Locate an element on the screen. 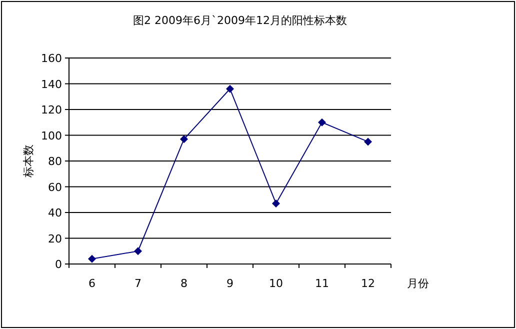  y-tick-label: 60 is located at coordinates (55, 187).